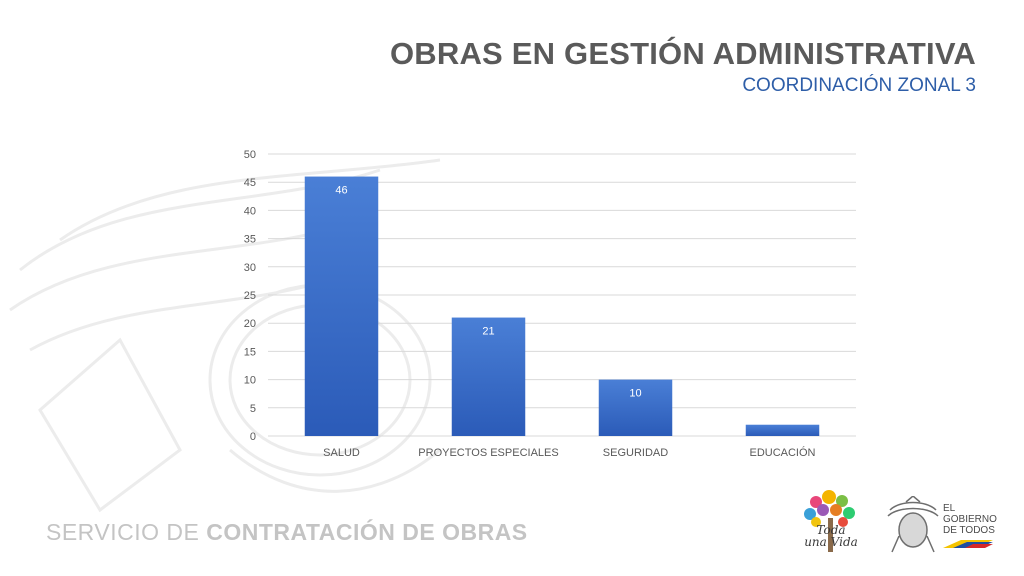 The height and width of the screenshot is (576, 1024). I want to click on x-tick-label: SEGURIDAD, so click(635, 453).